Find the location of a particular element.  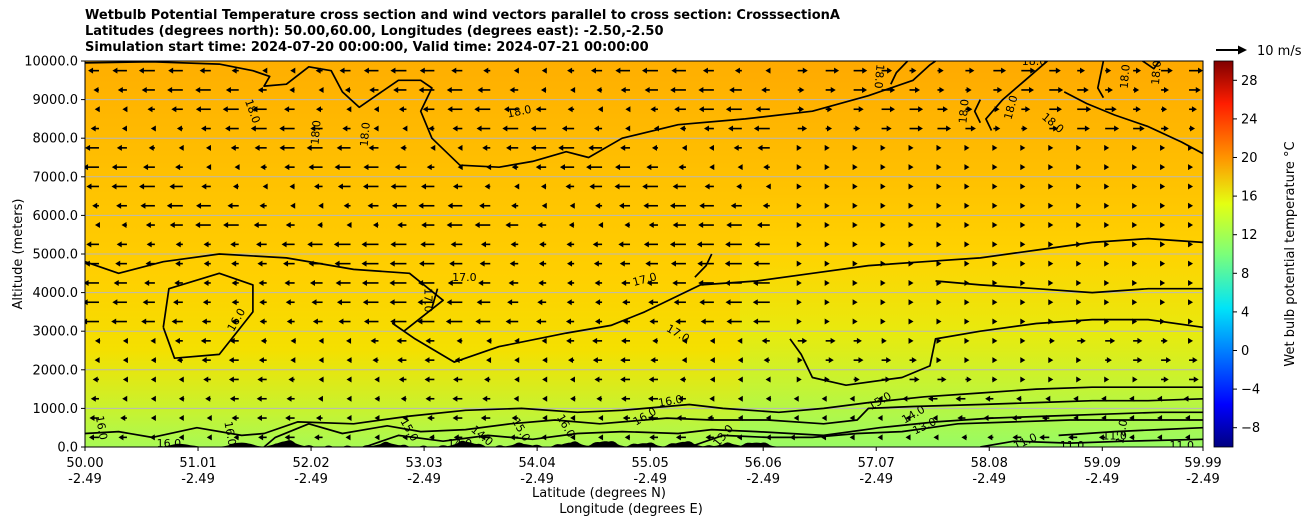

y-tick-label: 8000.0 is located at coordinates (56, 139).